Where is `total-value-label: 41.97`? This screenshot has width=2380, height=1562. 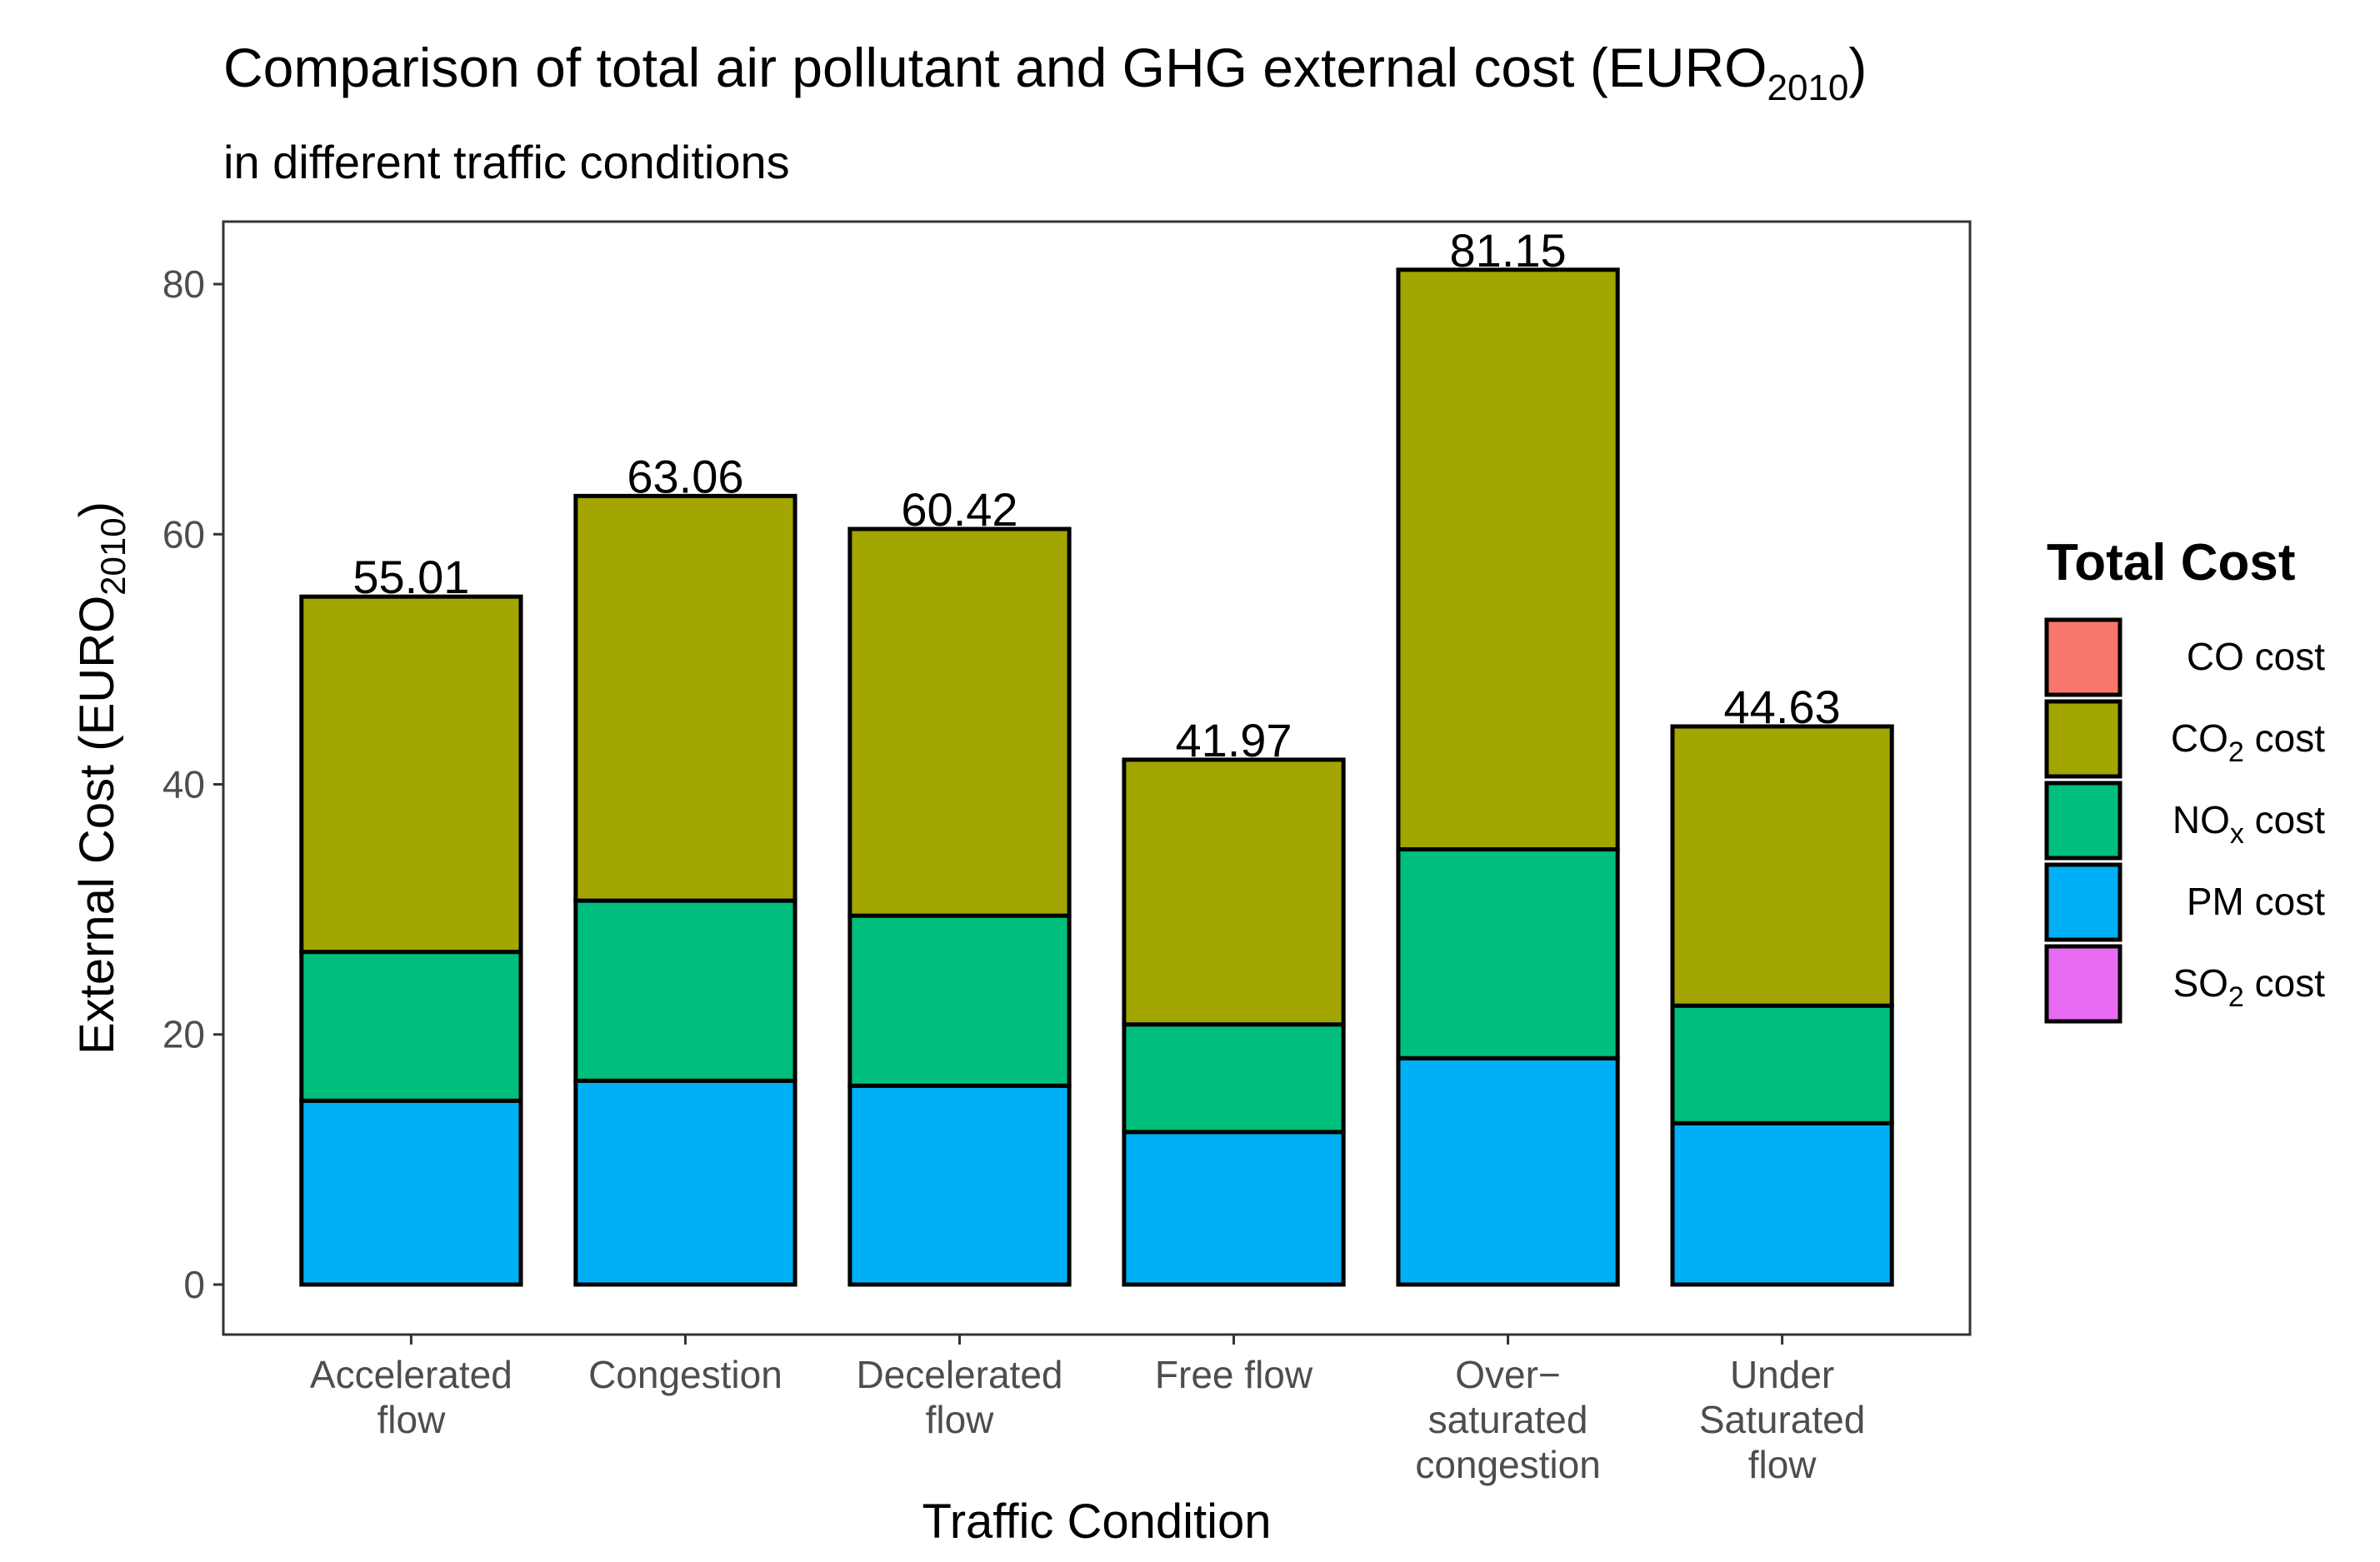
total-value-label: 41.97 is located at coordinates (1233, 740).